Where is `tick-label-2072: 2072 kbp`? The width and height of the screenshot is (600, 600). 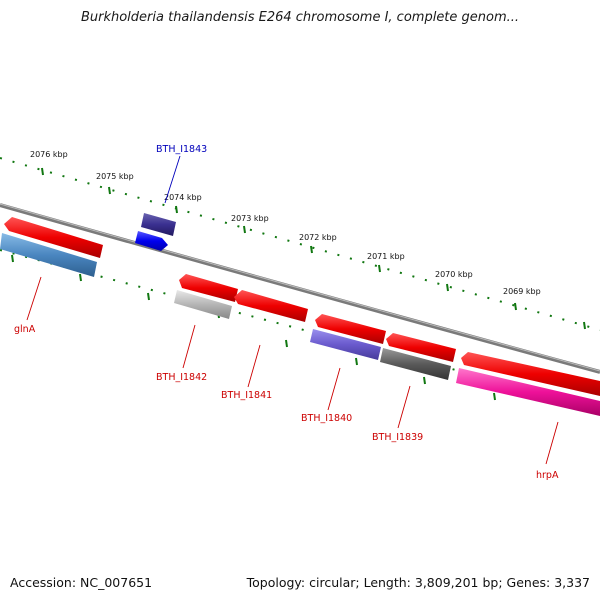
tick-label-2072: 2072 kbp is located at coordinates (318, 237).